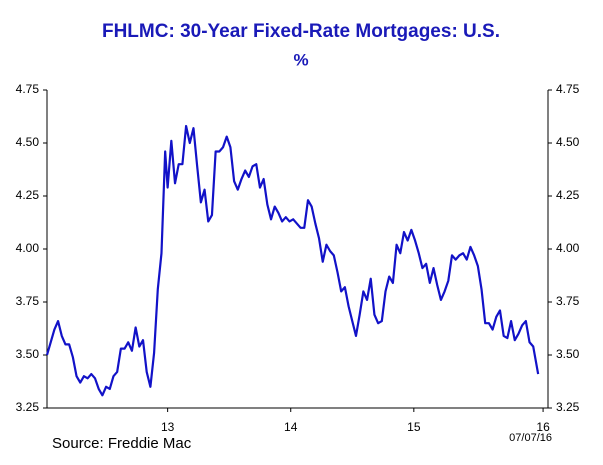  Describe the element at coordinates (28, 142) in the screenshot. I see `y-tick-label: 4.50` at that location.